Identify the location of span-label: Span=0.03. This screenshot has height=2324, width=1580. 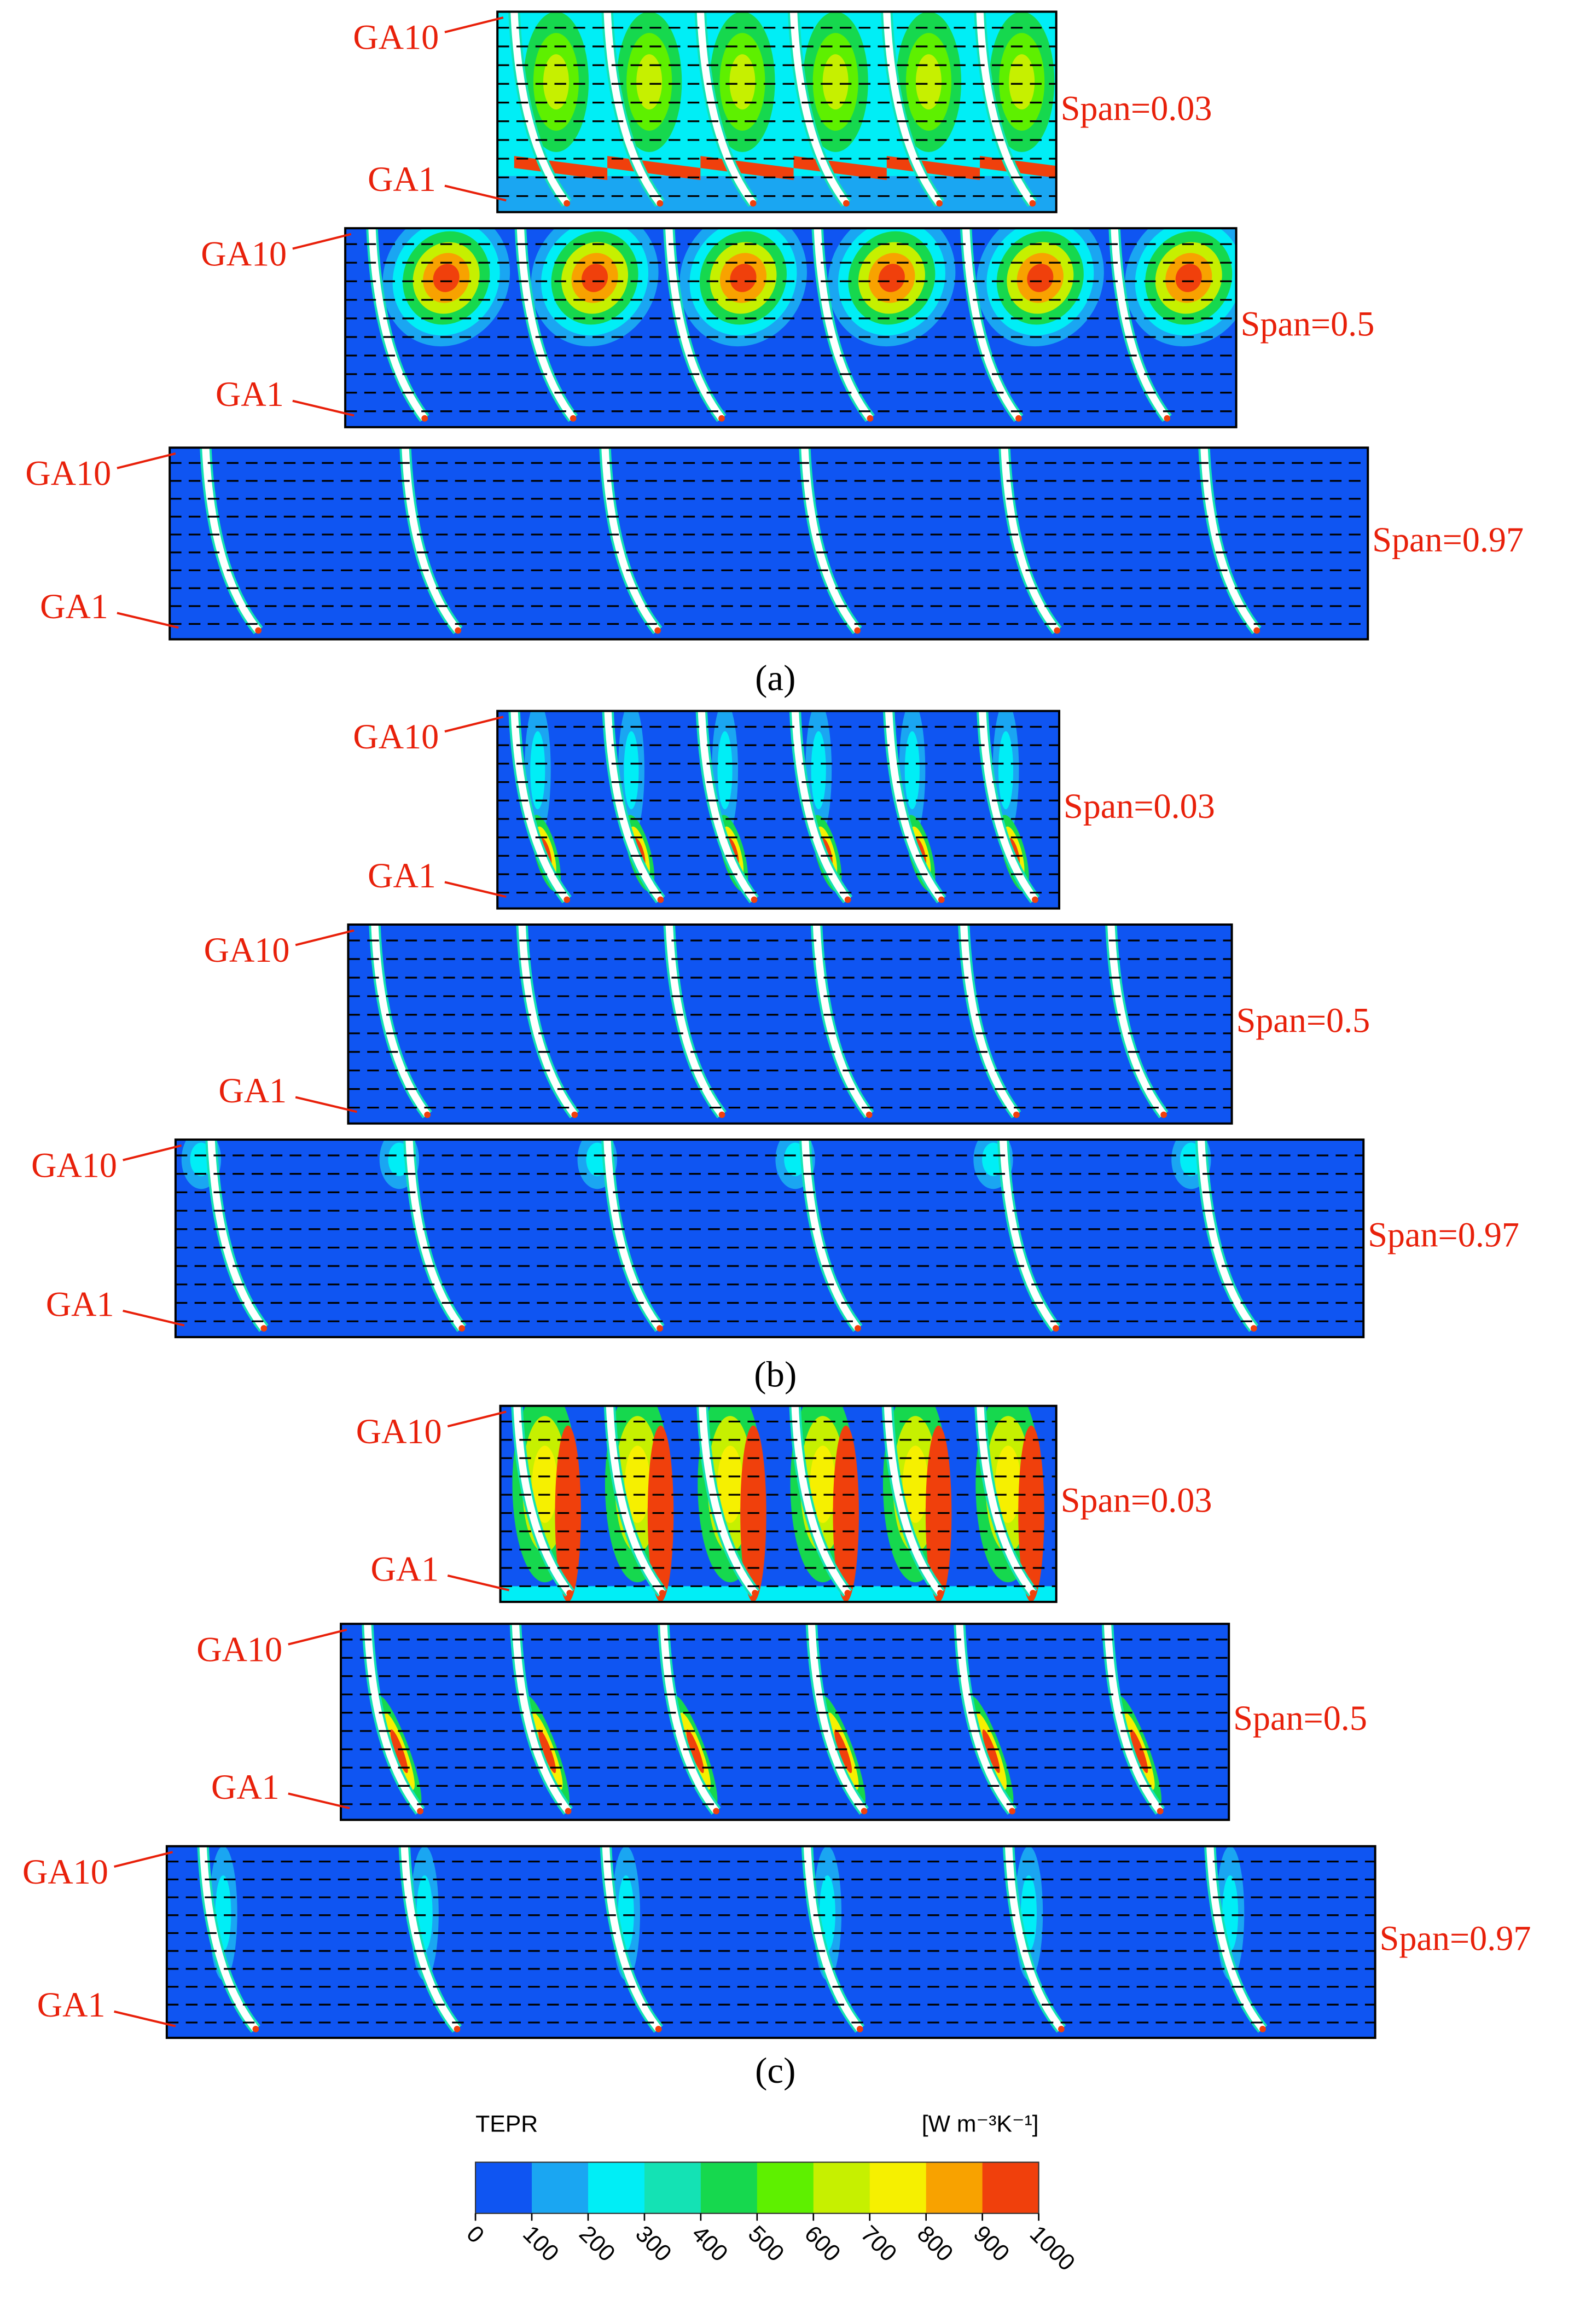
(1136, 108).